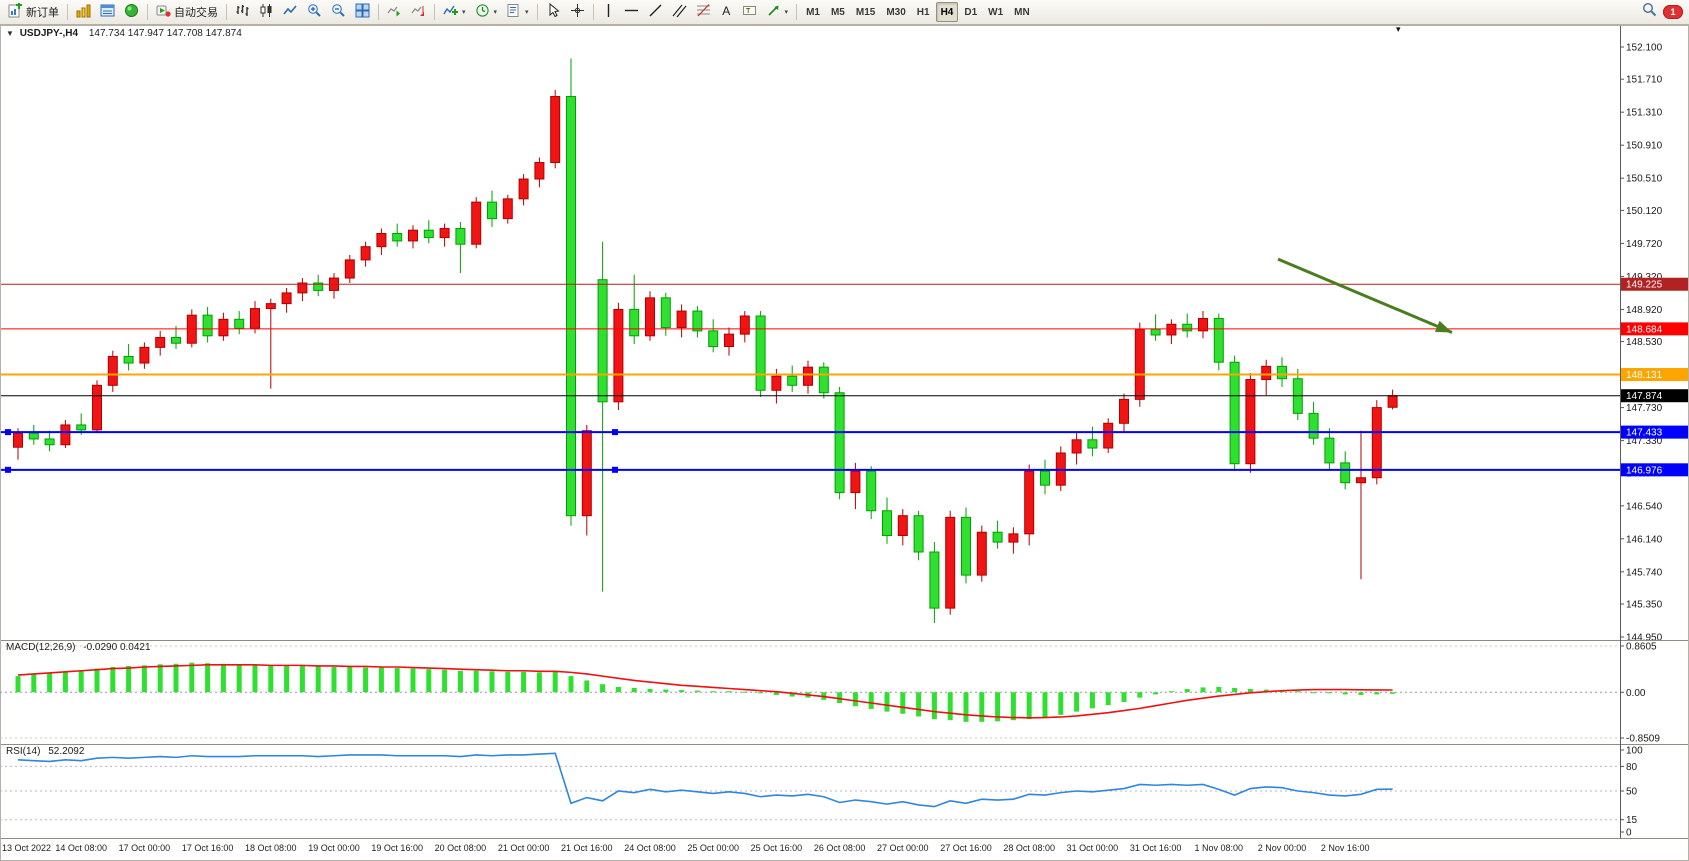 This screenshot has width=1689, height=861. I want to click on svg-text: 25 Oct 16:00, so click(777, 848).